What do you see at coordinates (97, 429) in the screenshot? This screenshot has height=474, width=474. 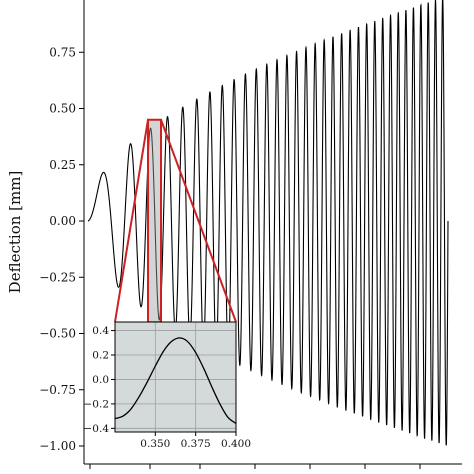 I see `inset-y-tick-label: −0.4` at bounding box center [97, 429].